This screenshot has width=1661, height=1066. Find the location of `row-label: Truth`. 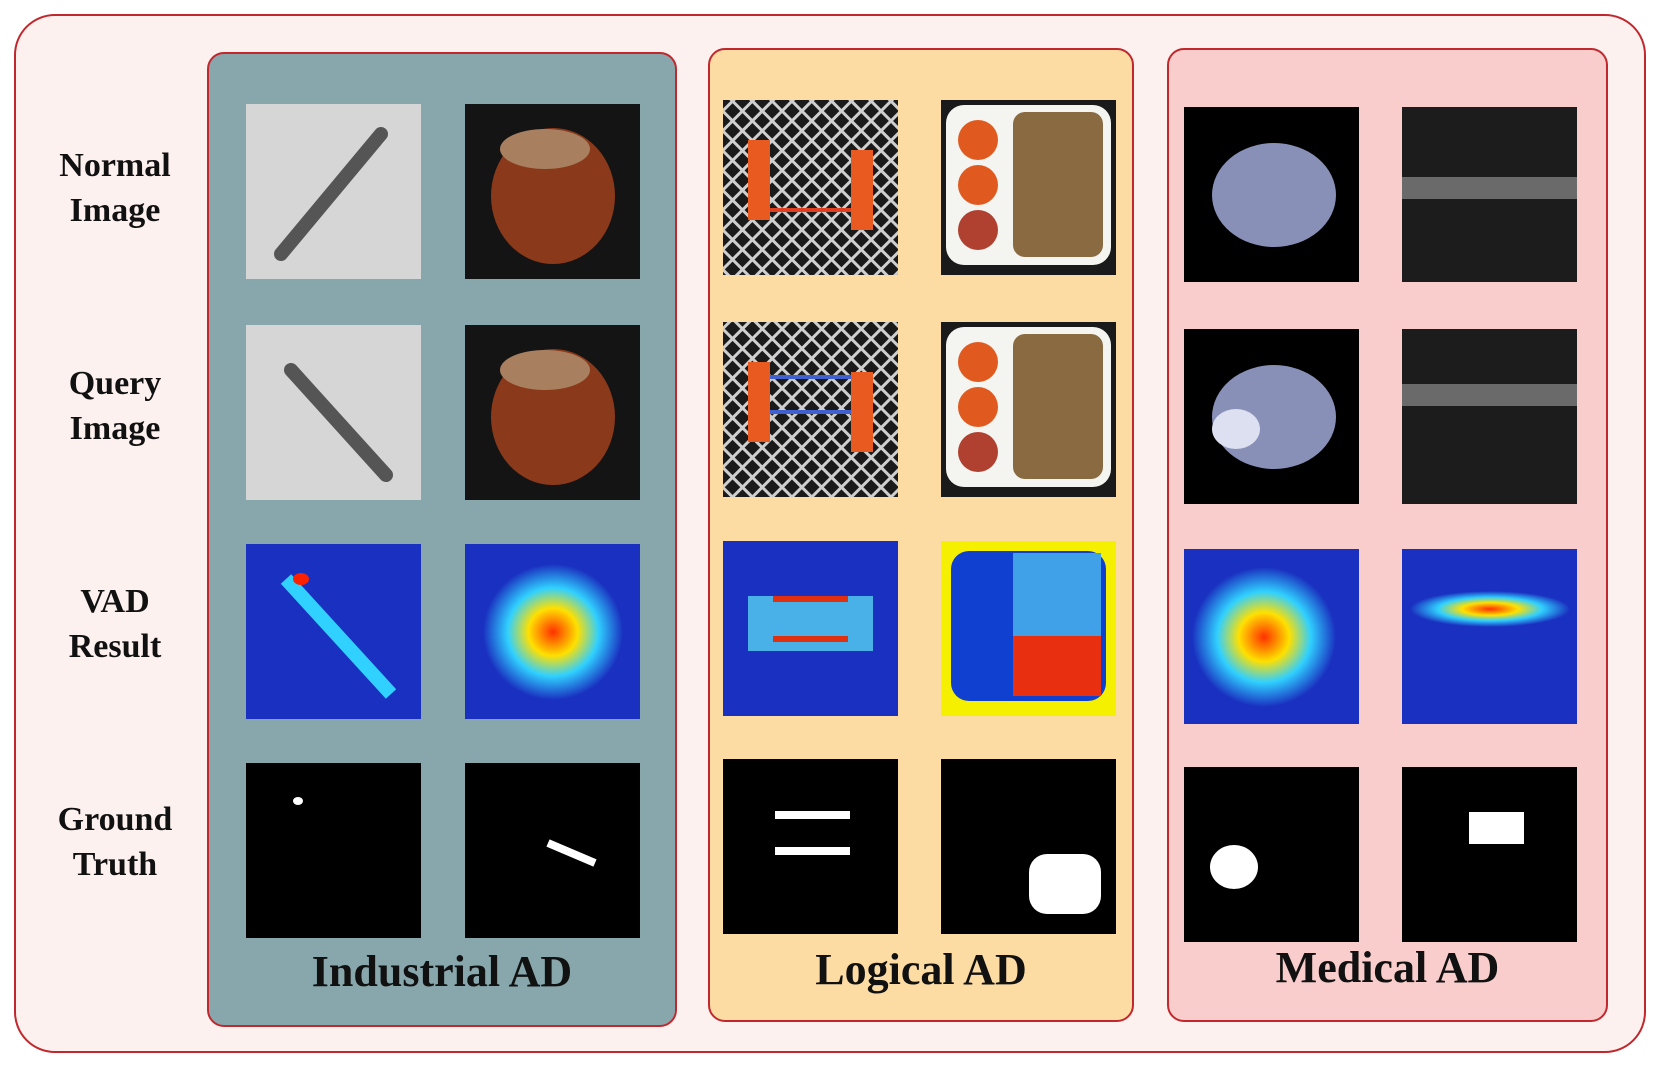

row-label: Truth is located at coordinates (115, 864).